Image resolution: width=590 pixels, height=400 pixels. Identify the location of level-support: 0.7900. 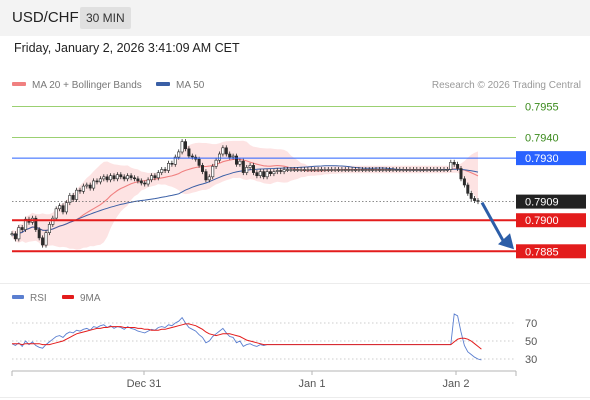
(299, 220).